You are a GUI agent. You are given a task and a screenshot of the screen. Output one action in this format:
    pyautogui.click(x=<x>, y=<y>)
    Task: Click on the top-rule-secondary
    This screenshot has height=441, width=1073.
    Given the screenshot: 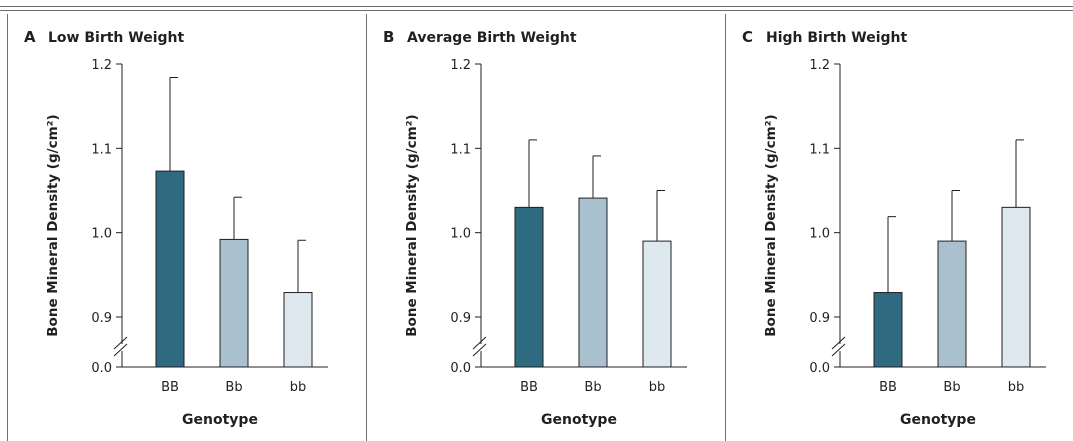 What is the action you would take?
    pyautogui.click(x=536, y=10)
    